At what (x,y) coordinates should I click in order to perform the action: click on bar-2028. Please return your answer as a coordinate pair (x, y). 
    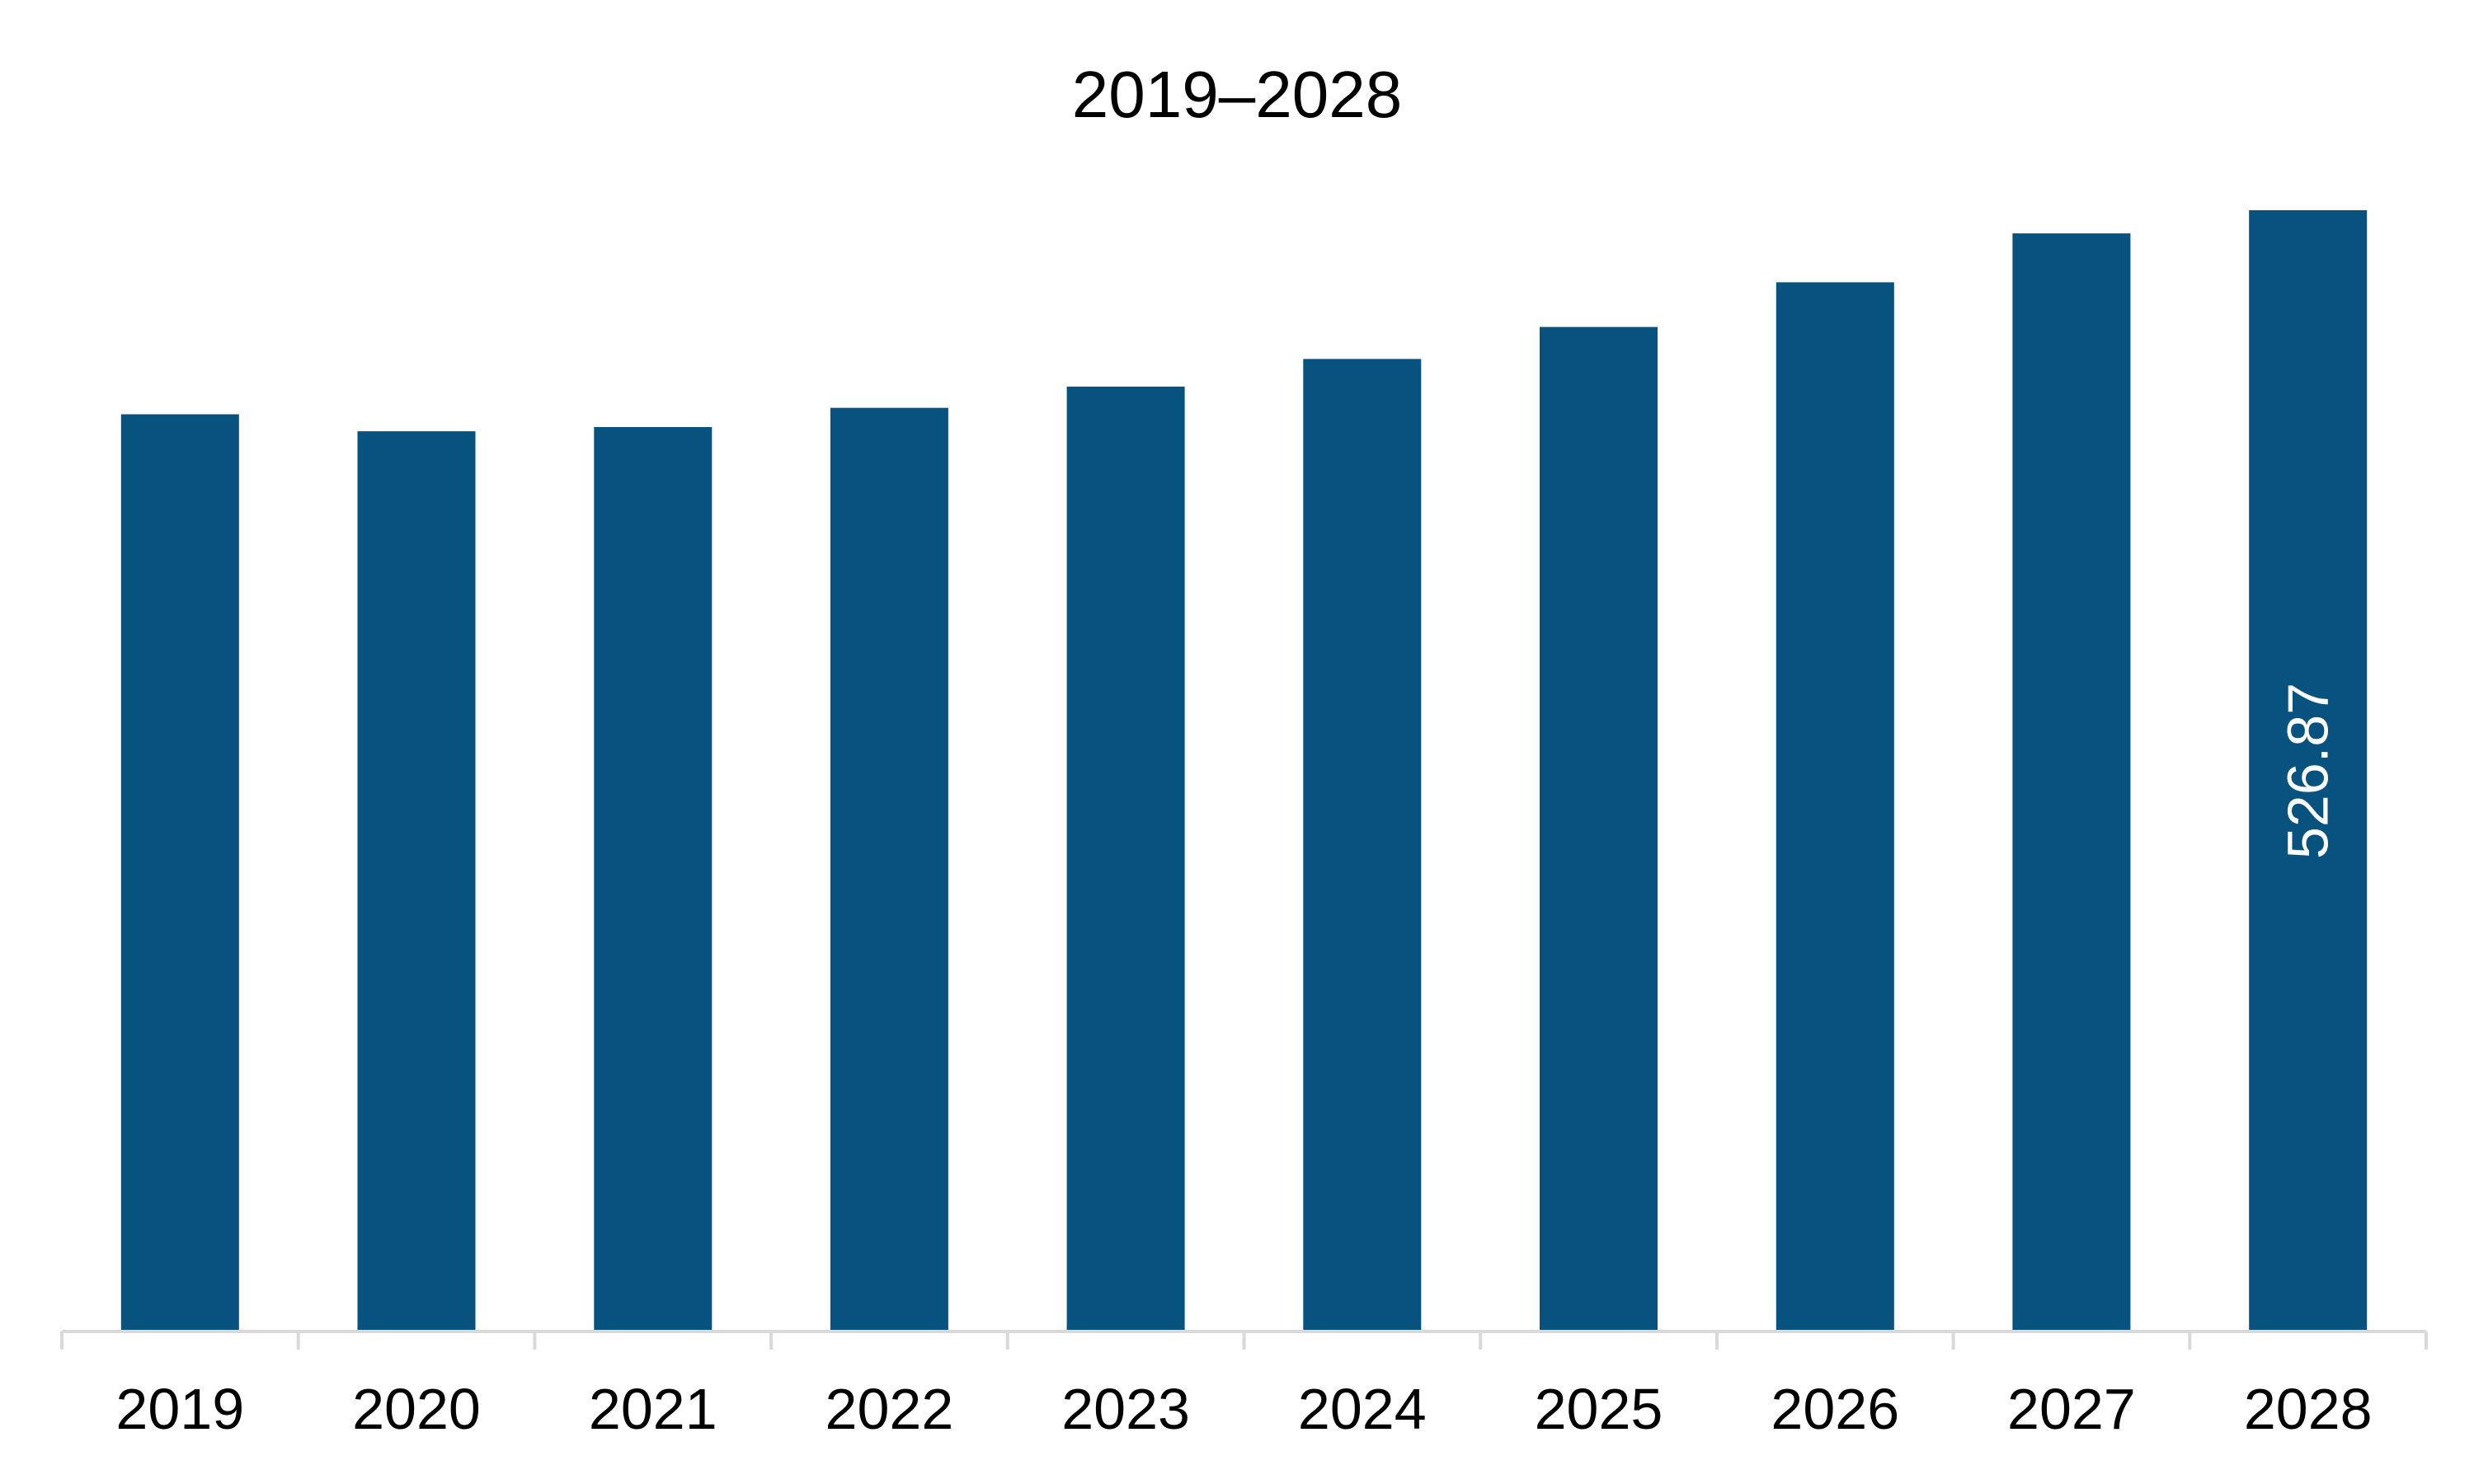
    Looking at the image, I should click on (2308, 770).